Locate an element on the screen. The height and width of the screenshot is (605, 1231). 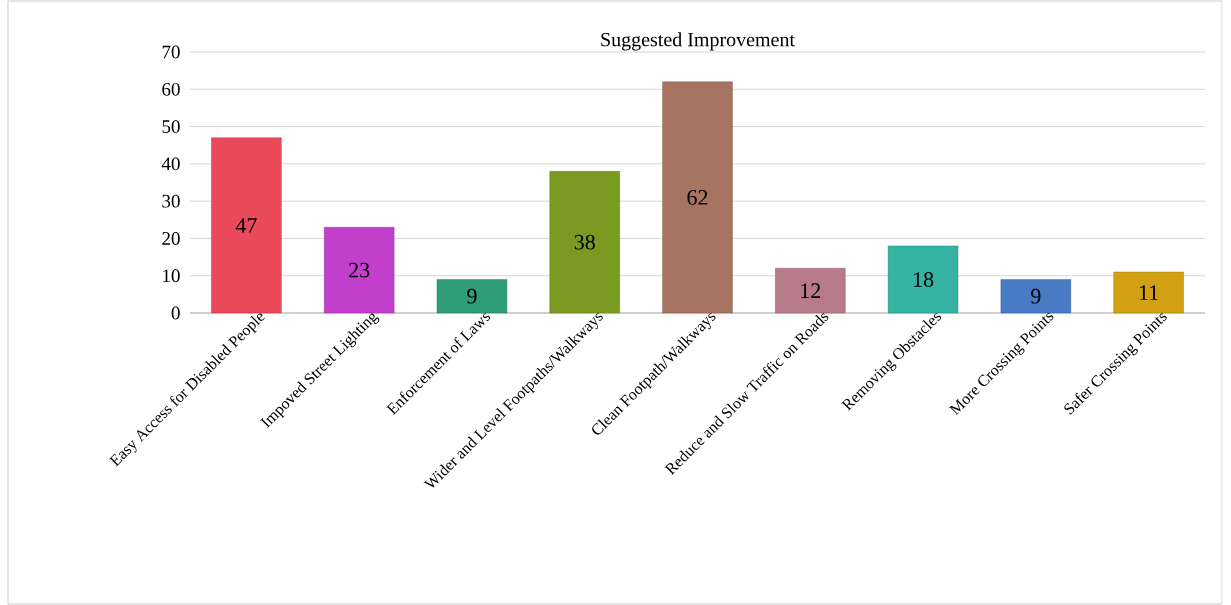
data-label: 47 is located at coordinates (246, 225).